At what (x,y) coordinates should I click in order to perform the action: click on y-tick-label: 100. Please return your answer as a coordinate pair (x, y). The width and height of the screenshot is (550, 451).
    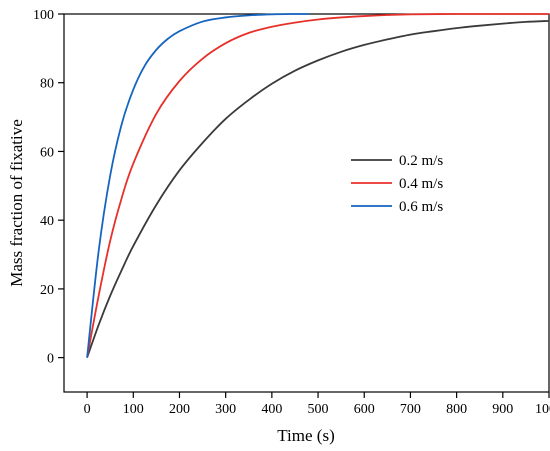
    Looking at the image, I should click on (43, 15).